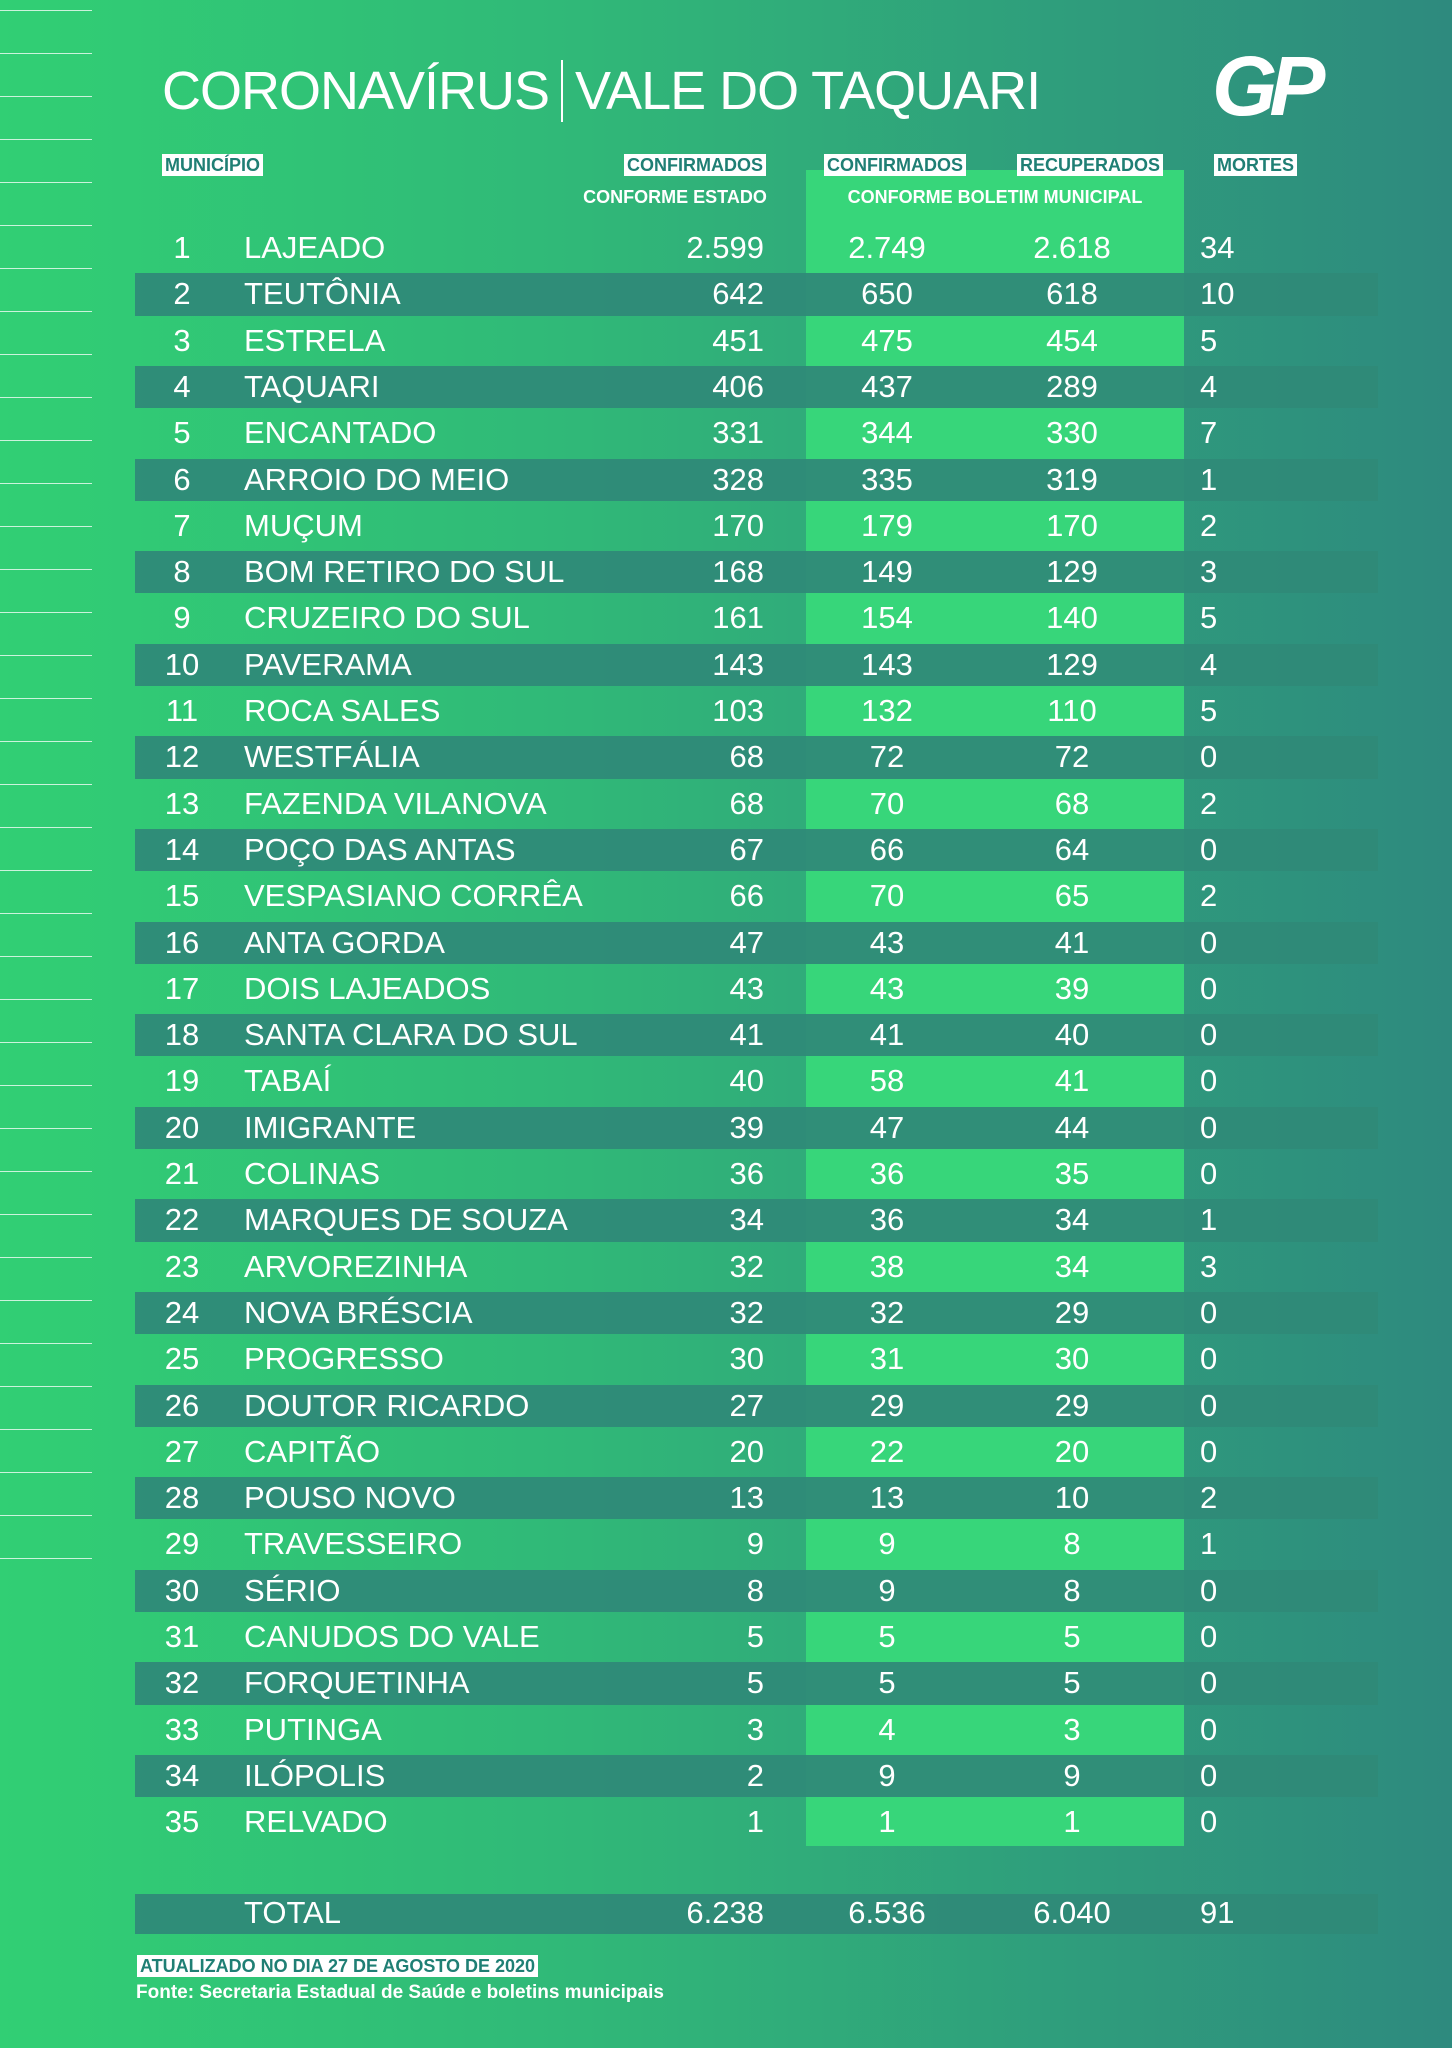 The height and width of the screenshot is (2048, 1452). Describe the element at coordinates (182, 1405) in the screenshot. I see `rank-cell: 26` at that location.